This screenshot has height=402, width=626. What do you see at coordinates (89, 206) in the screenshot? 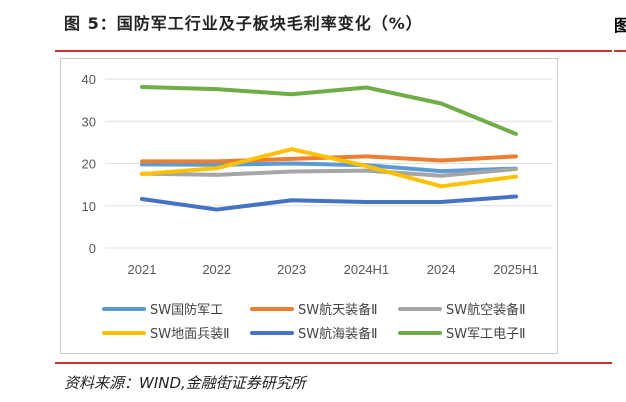
I see `y-tick-label: 10` at bounding box center [89, 206].